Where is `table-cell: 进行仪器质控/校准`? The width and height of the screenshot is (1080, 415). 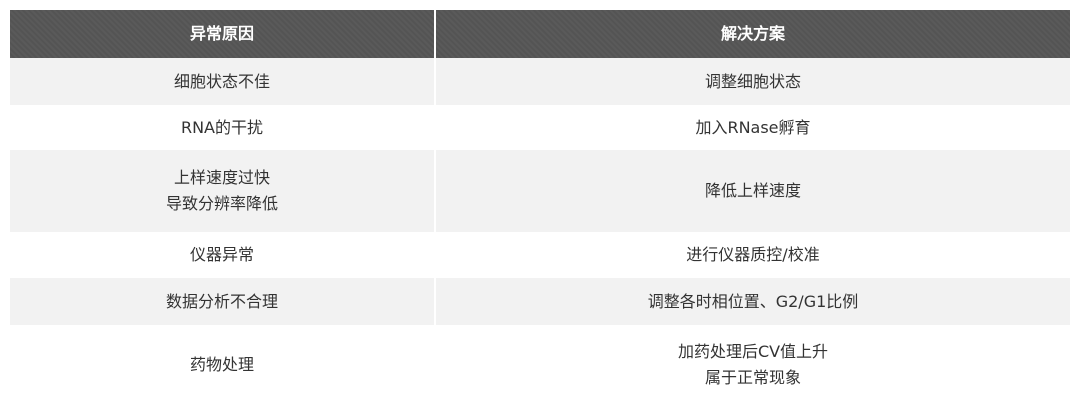
table-cell: 进行仪器质控/校准 is located at coordinates (753, 255).